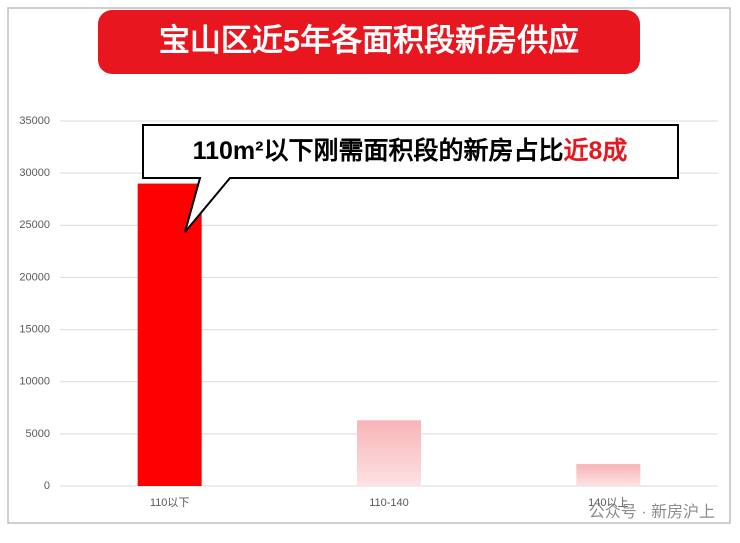  Describe the element at coordinates (378, 150) in the screenshot. I see `annotation-text: 110m²以下刚需面积段的新房占比` at that location.